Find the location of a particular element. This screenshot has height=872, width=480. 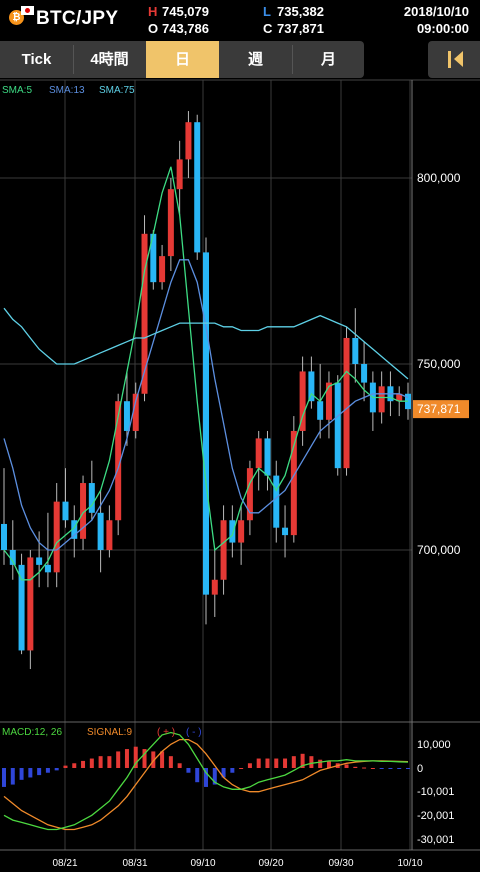

macd-axis-label: 0 is located at coordinates (420, 769).